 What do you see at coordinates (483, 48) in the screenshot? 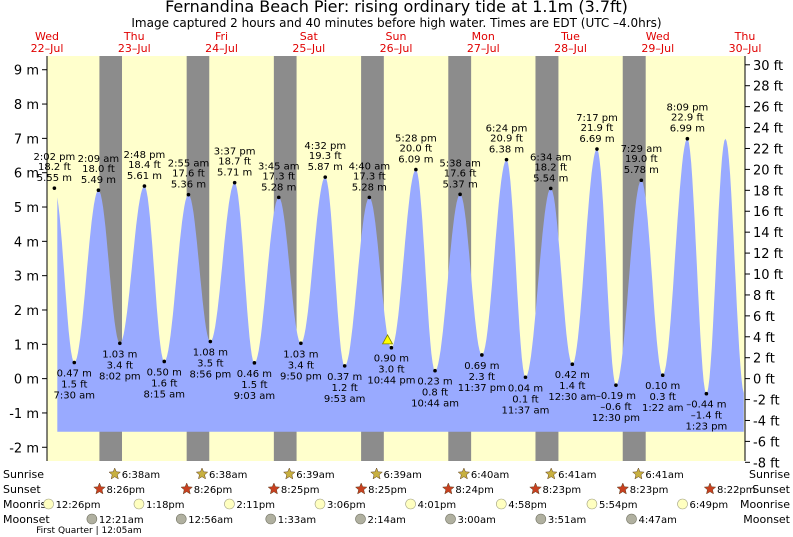
I see `day-date: 27–Jul` at bounding box center [483, 48].